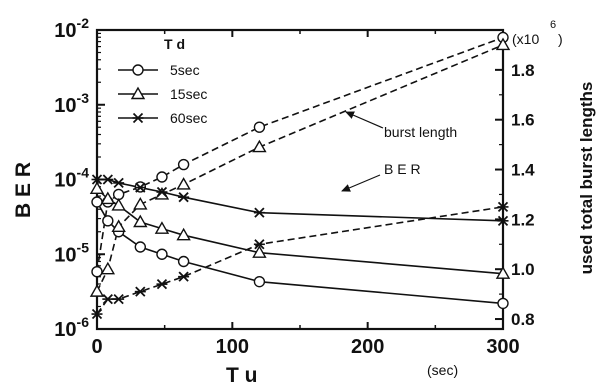 The image size is (598, 387). I want to click on annotation-ber: B E R, so click(381, 176).